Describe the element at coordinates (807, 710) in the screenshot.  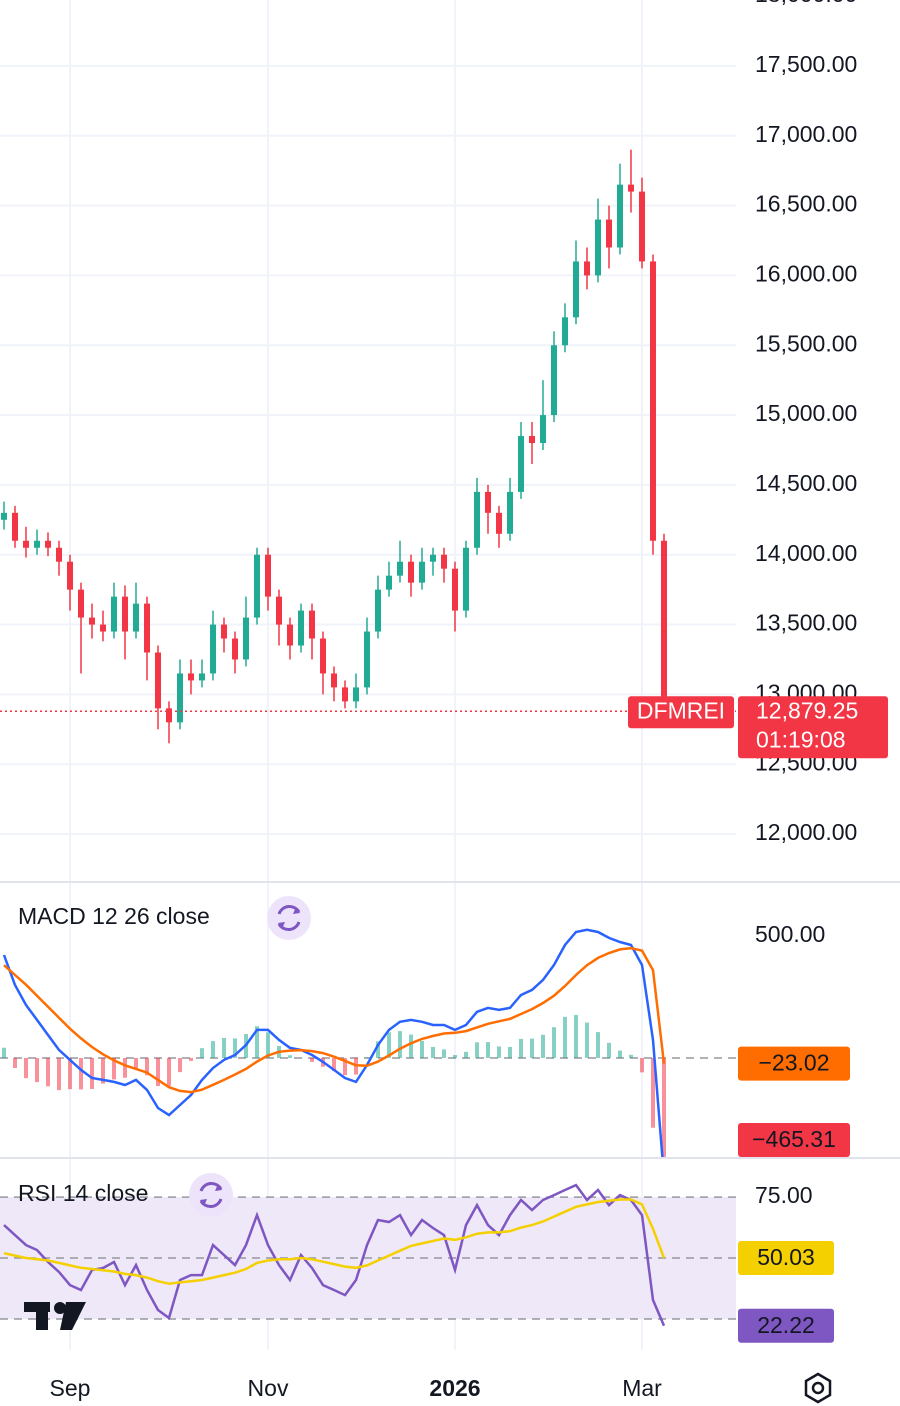
I see `price-tag-label: 12,879.25` at that location.